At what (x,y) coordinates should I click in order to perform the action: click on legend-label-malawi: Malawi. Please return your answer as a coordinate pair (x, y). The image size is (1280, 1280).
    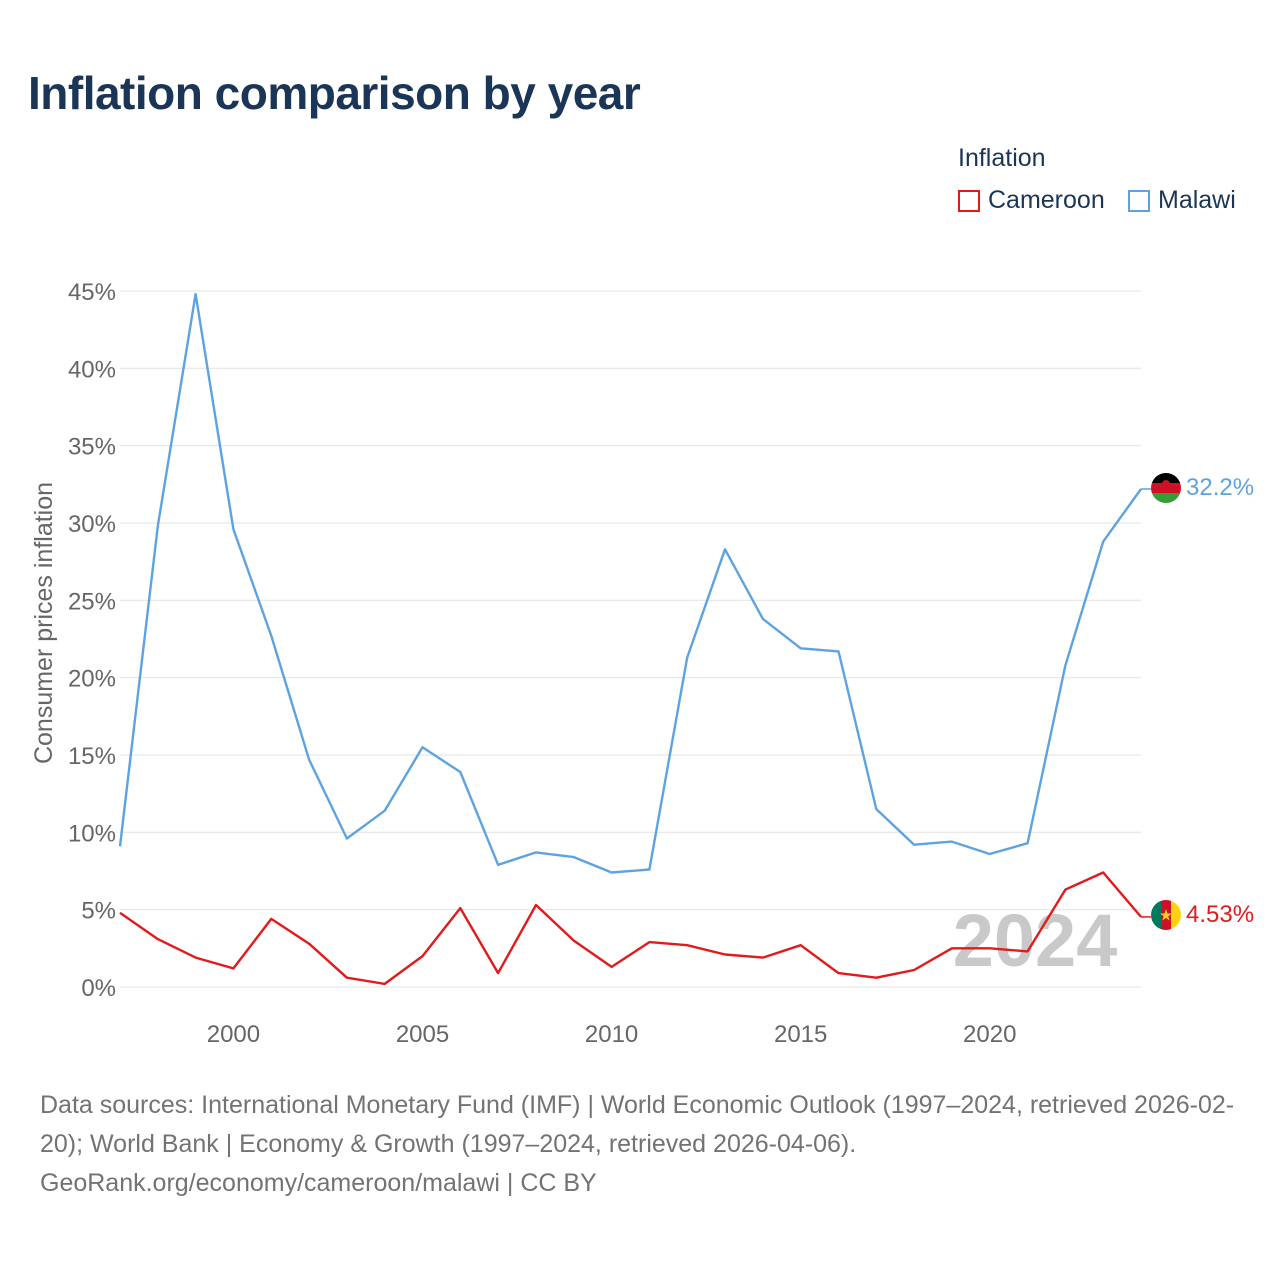
    Looking at the image, I should click on (1197, 200).